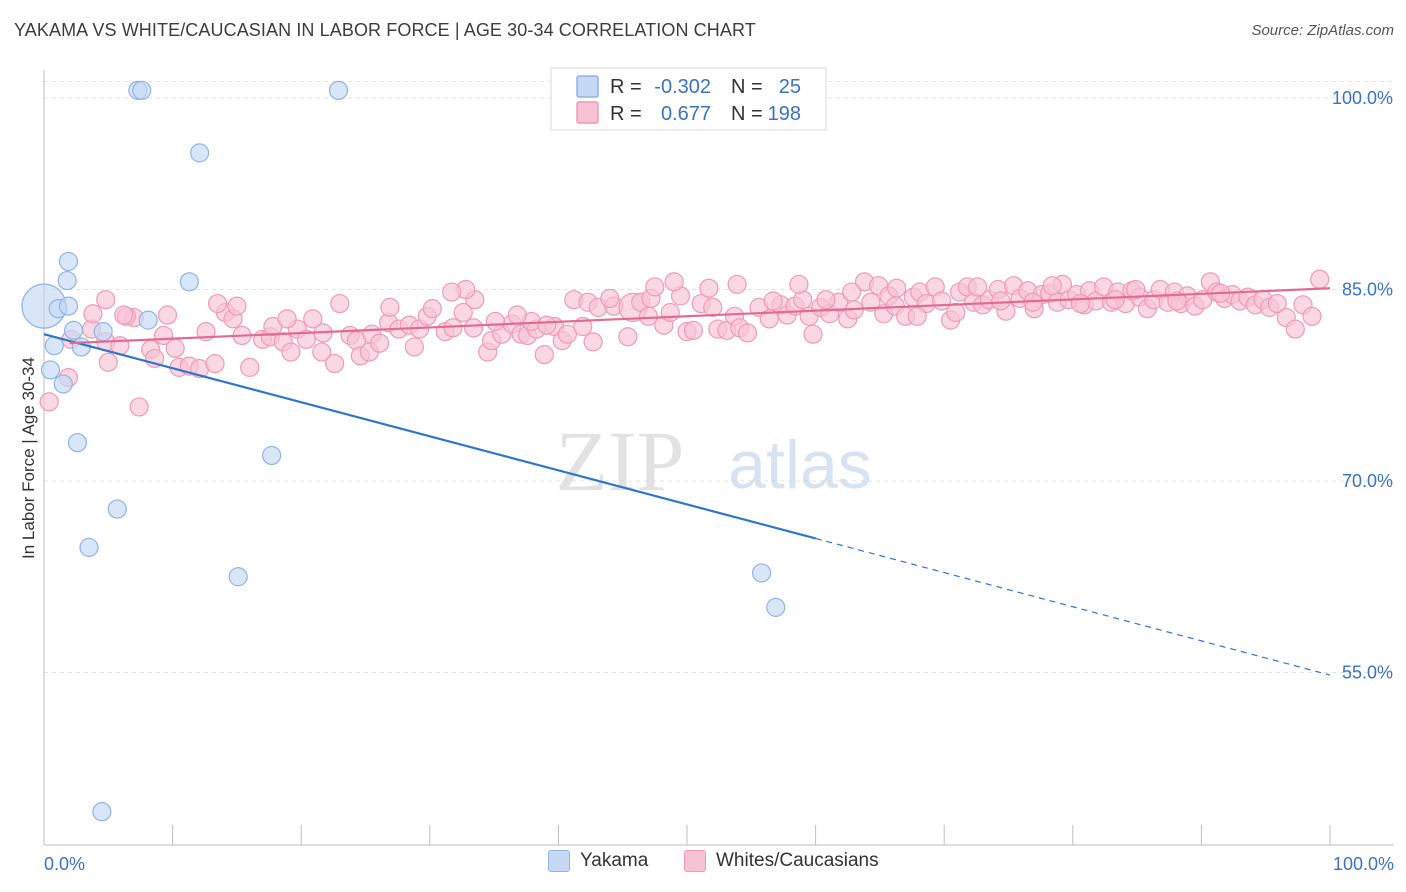  Describe the element at coordinates (559, 861) in the screenshot. I see `legend-swatch-yakama-bottom` at that location.